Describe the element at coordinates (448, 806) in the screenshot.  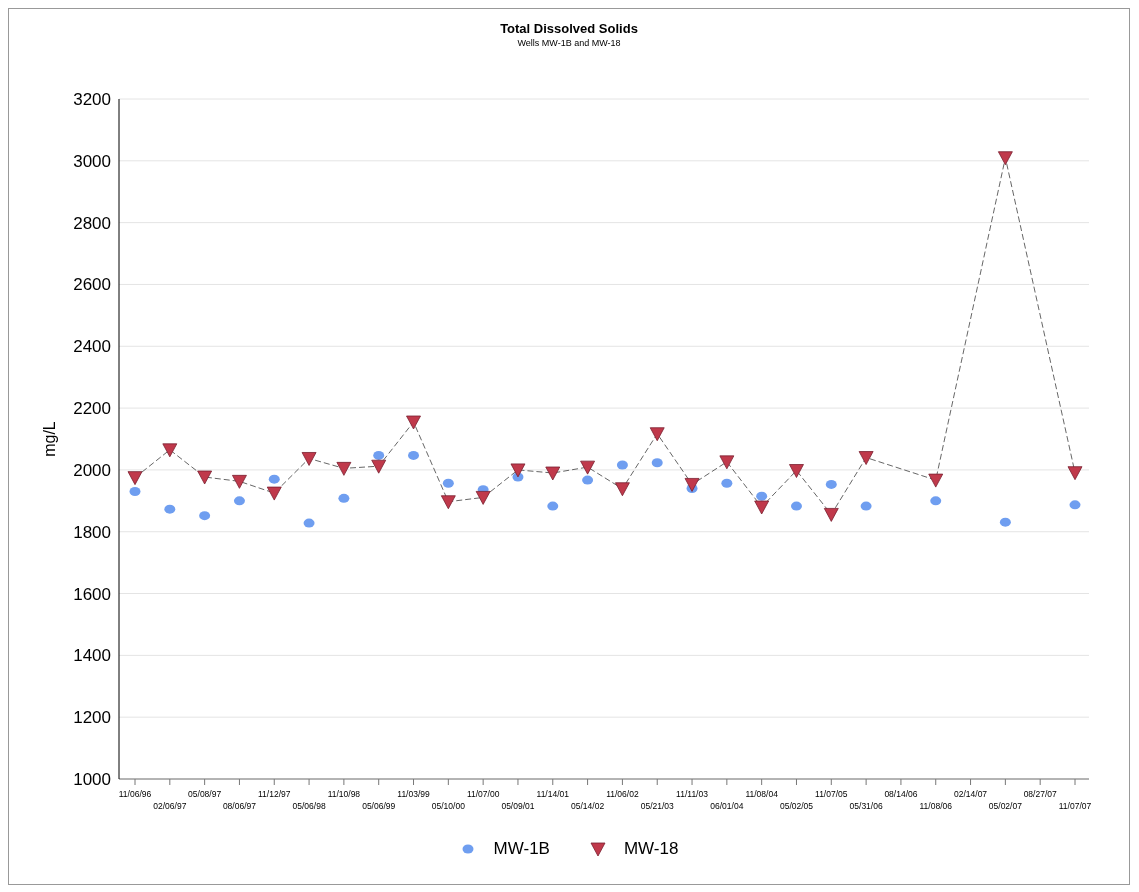
I see `x-tick-label: 05/10/00` at that location.